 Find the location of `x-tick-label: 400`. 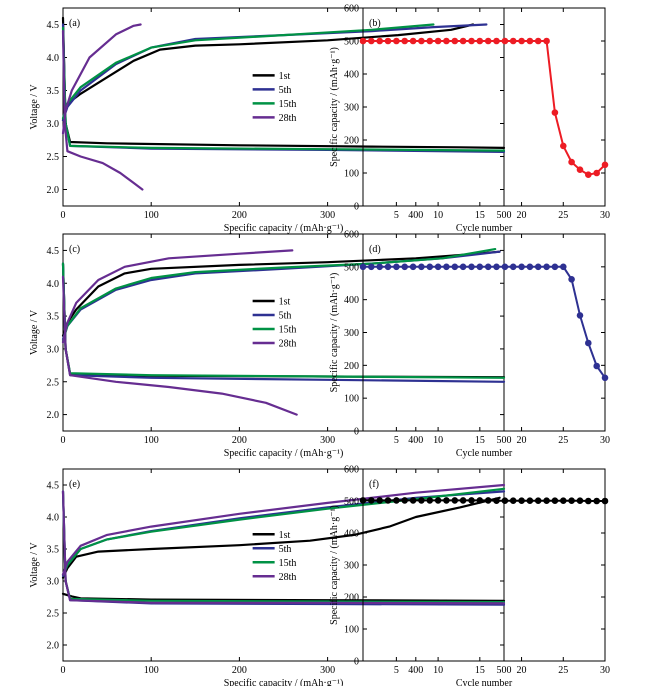

x-tick-label: 400 is located at coordinates (415, 670).